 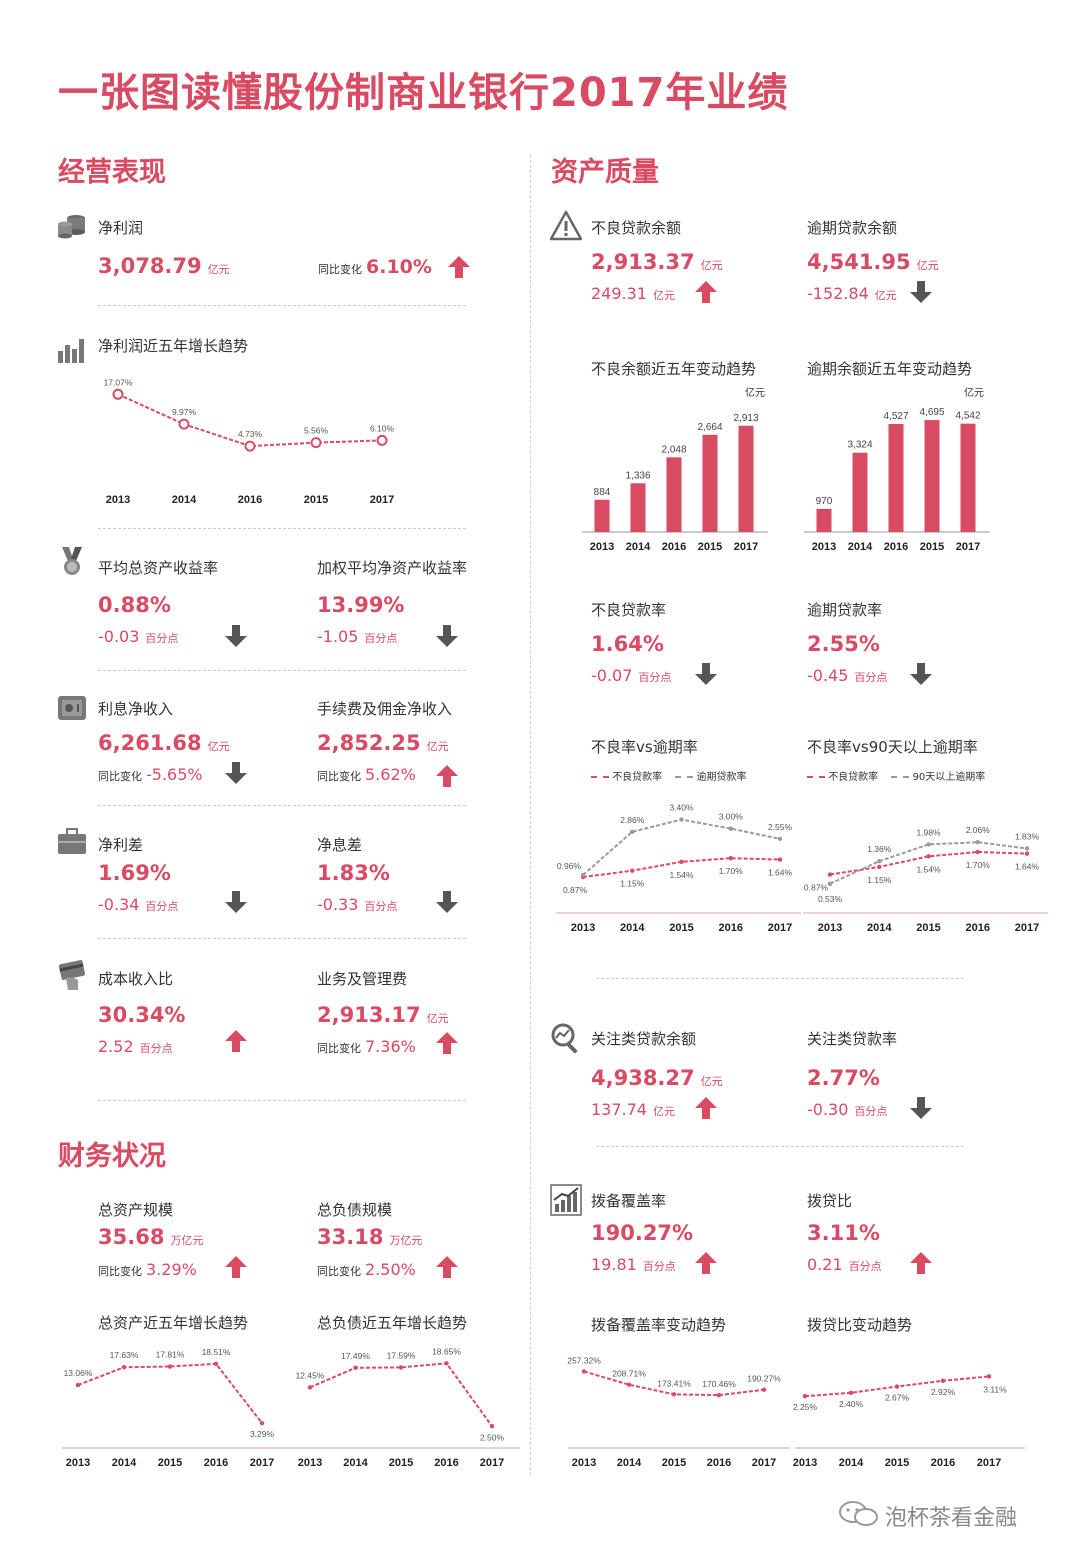 What do you see at coordinates (629, 1374) in the screenshot?
I see `data-label: 208.71%` at bounding box center [629, 1374].